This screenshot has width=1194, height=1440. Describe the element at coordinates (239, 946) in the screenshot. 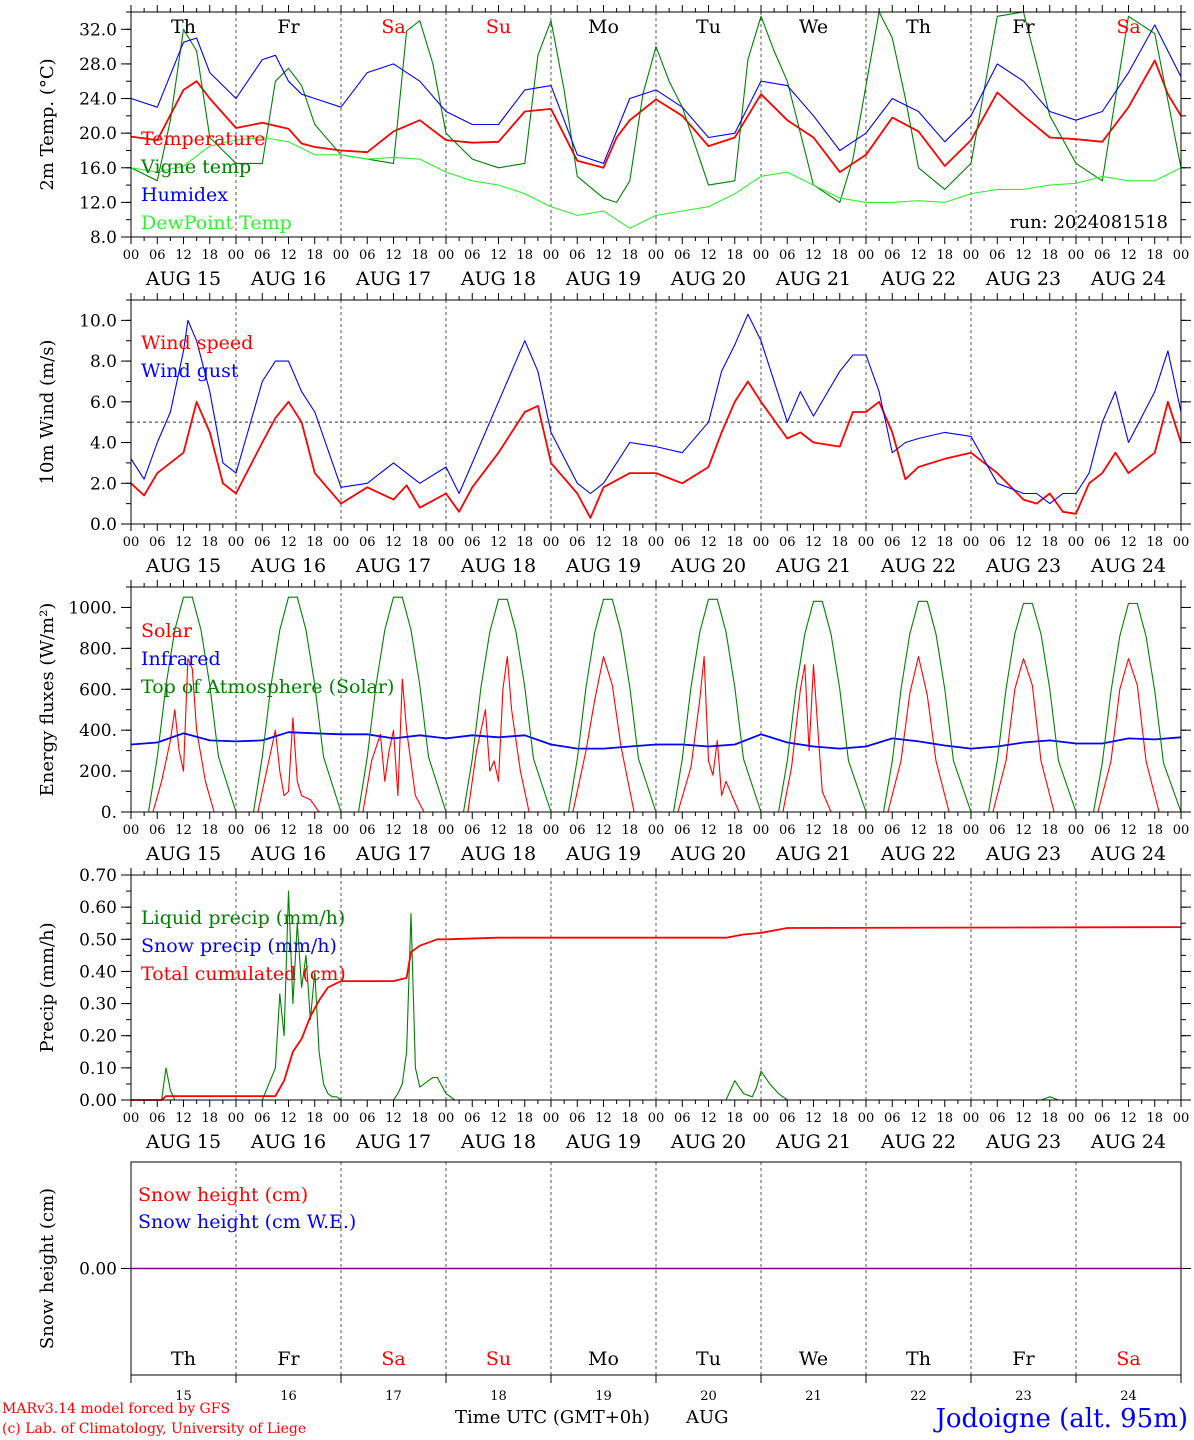

I see `precip-legend-2: Snow precip (mm/h)` at that location.